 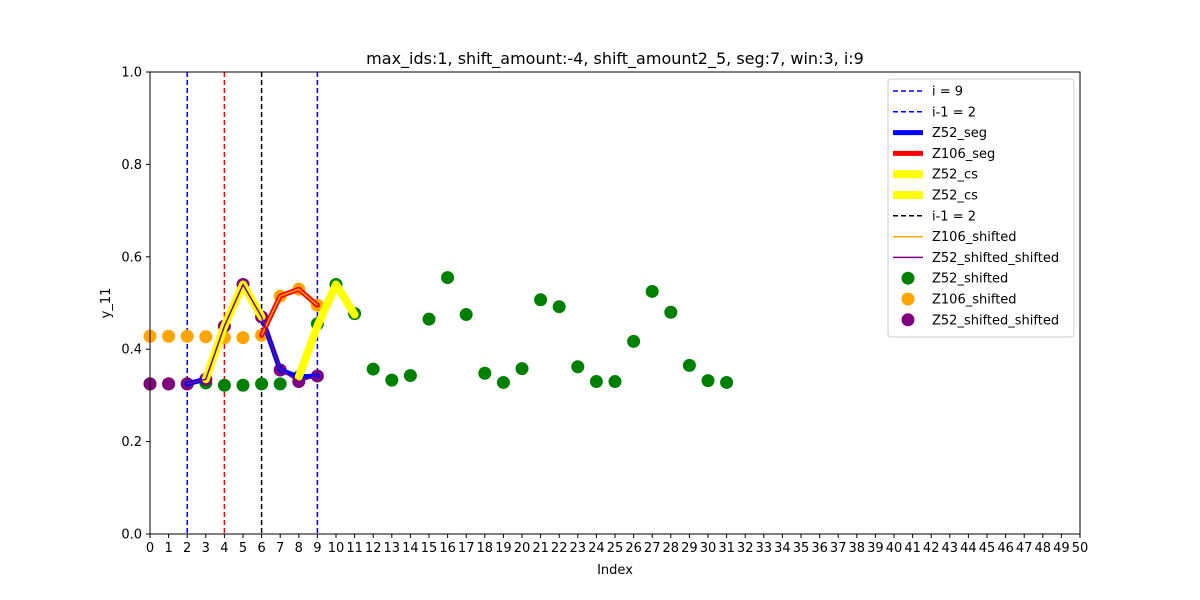 What do you see at coordinates (935, 196) in the screenshot?
I see `legend-item-5: Z52_cs` at bounding box center [935, 196].